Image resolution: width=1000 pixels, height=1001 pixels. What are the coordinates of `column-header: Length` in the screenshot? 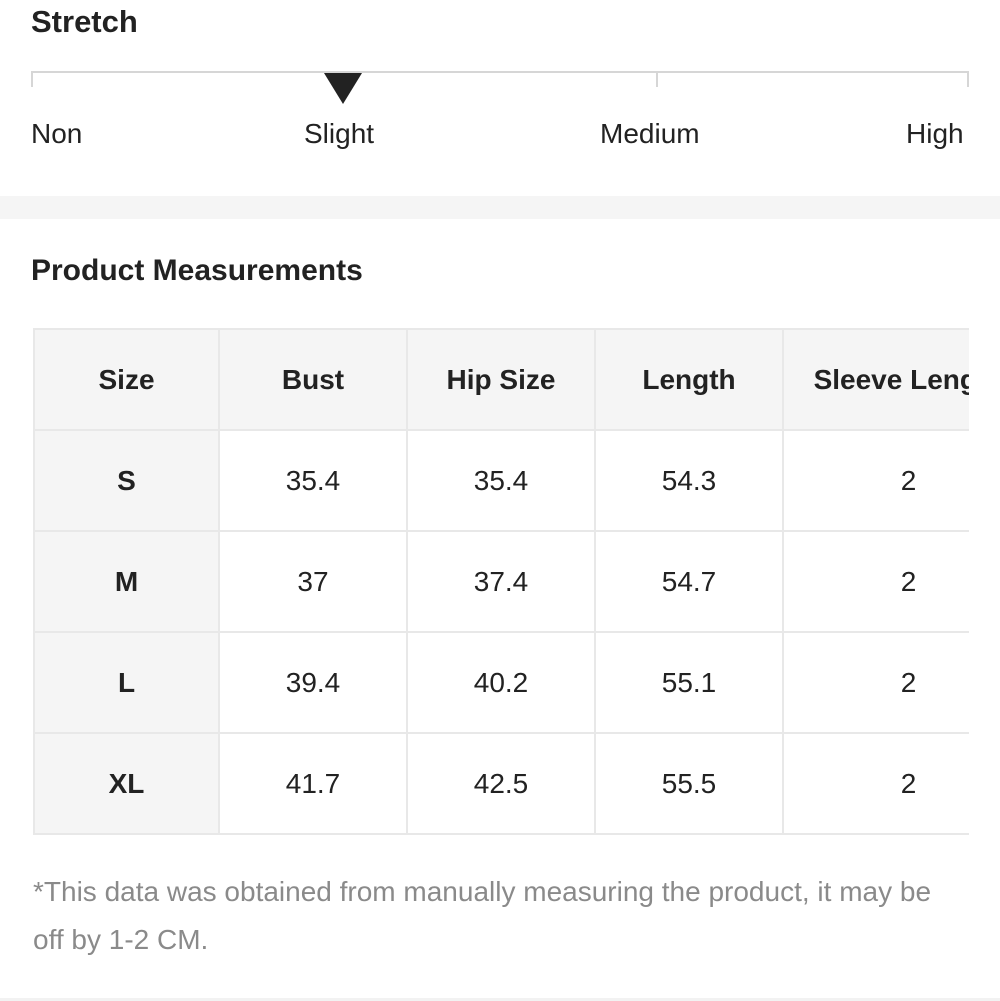 It's located at (689, 379).